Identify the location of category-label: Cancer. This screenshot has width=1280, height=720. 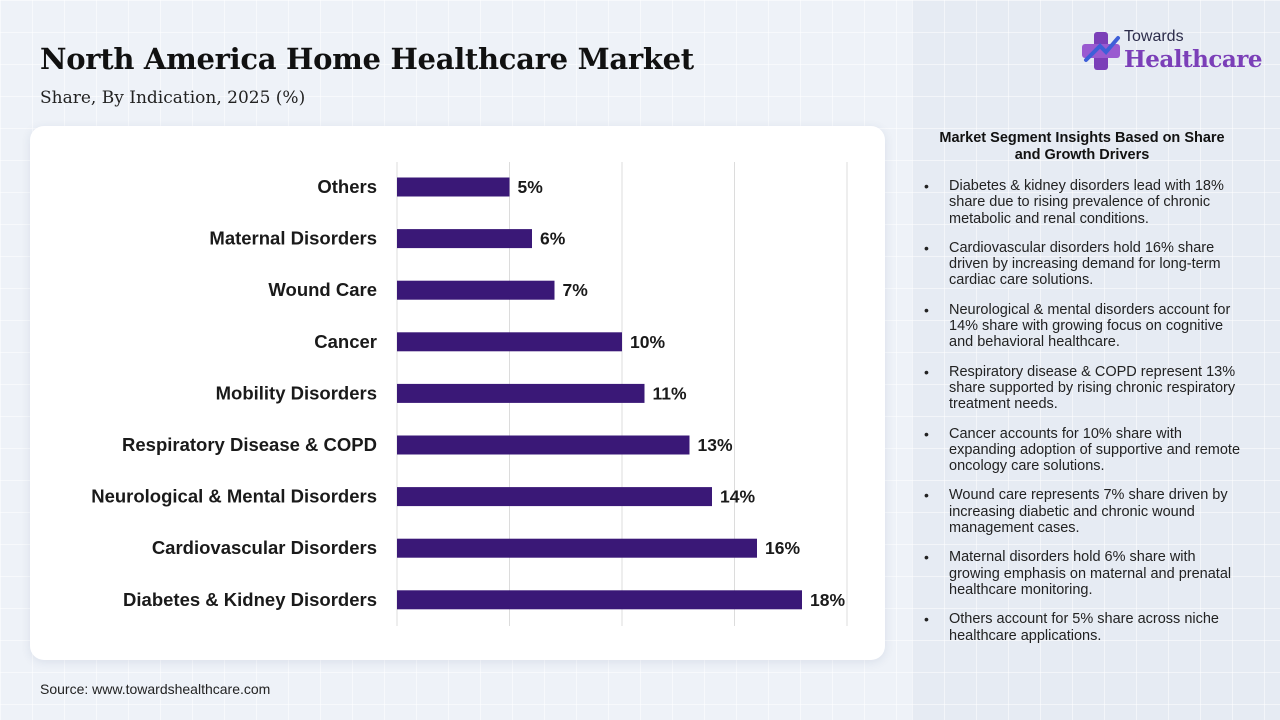
(345, 341).